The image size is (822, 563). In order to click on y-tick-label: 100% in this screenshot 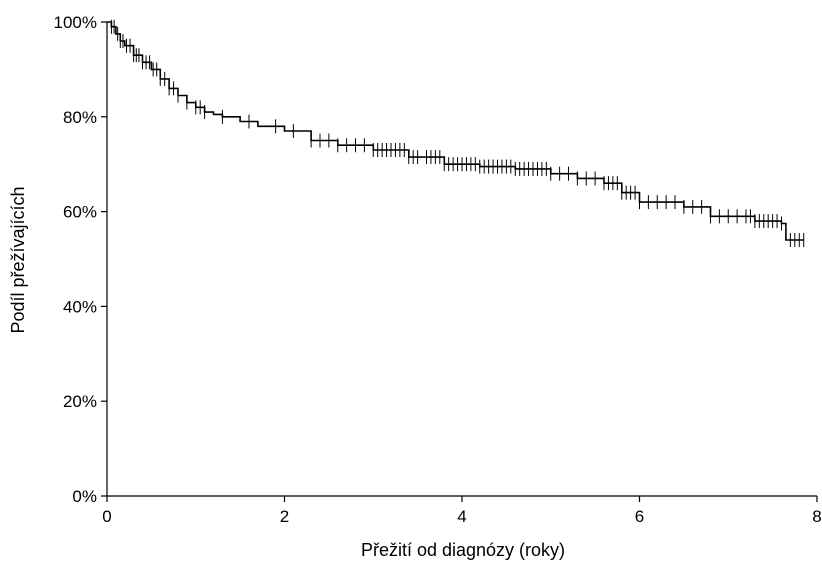, I will do `click(75, 22)`.